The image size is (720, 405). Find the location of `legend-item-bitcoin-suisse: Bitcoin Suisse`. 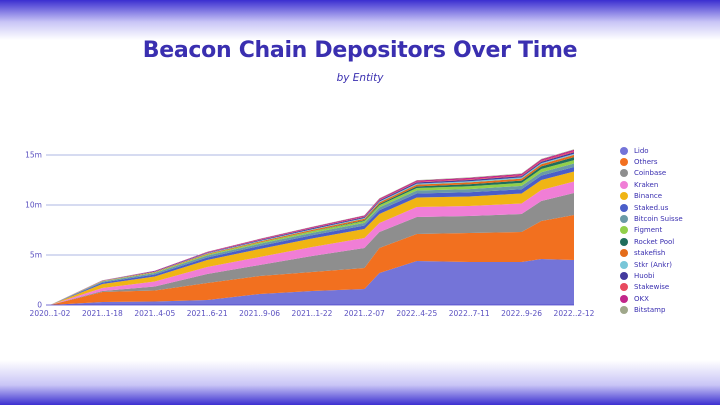

legend-item-bitcoin-suisse: Bitcoin Suisse is located at coordinates (651, 218).